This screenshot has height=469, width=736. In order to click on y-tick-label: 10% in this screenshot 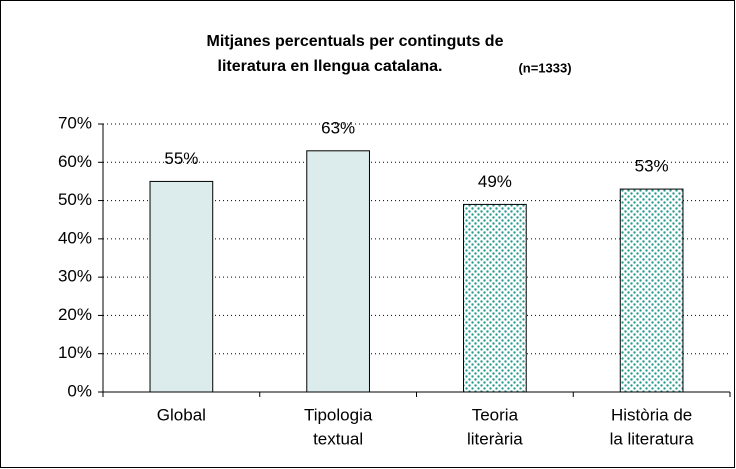, I will do `click(75, 352)`.